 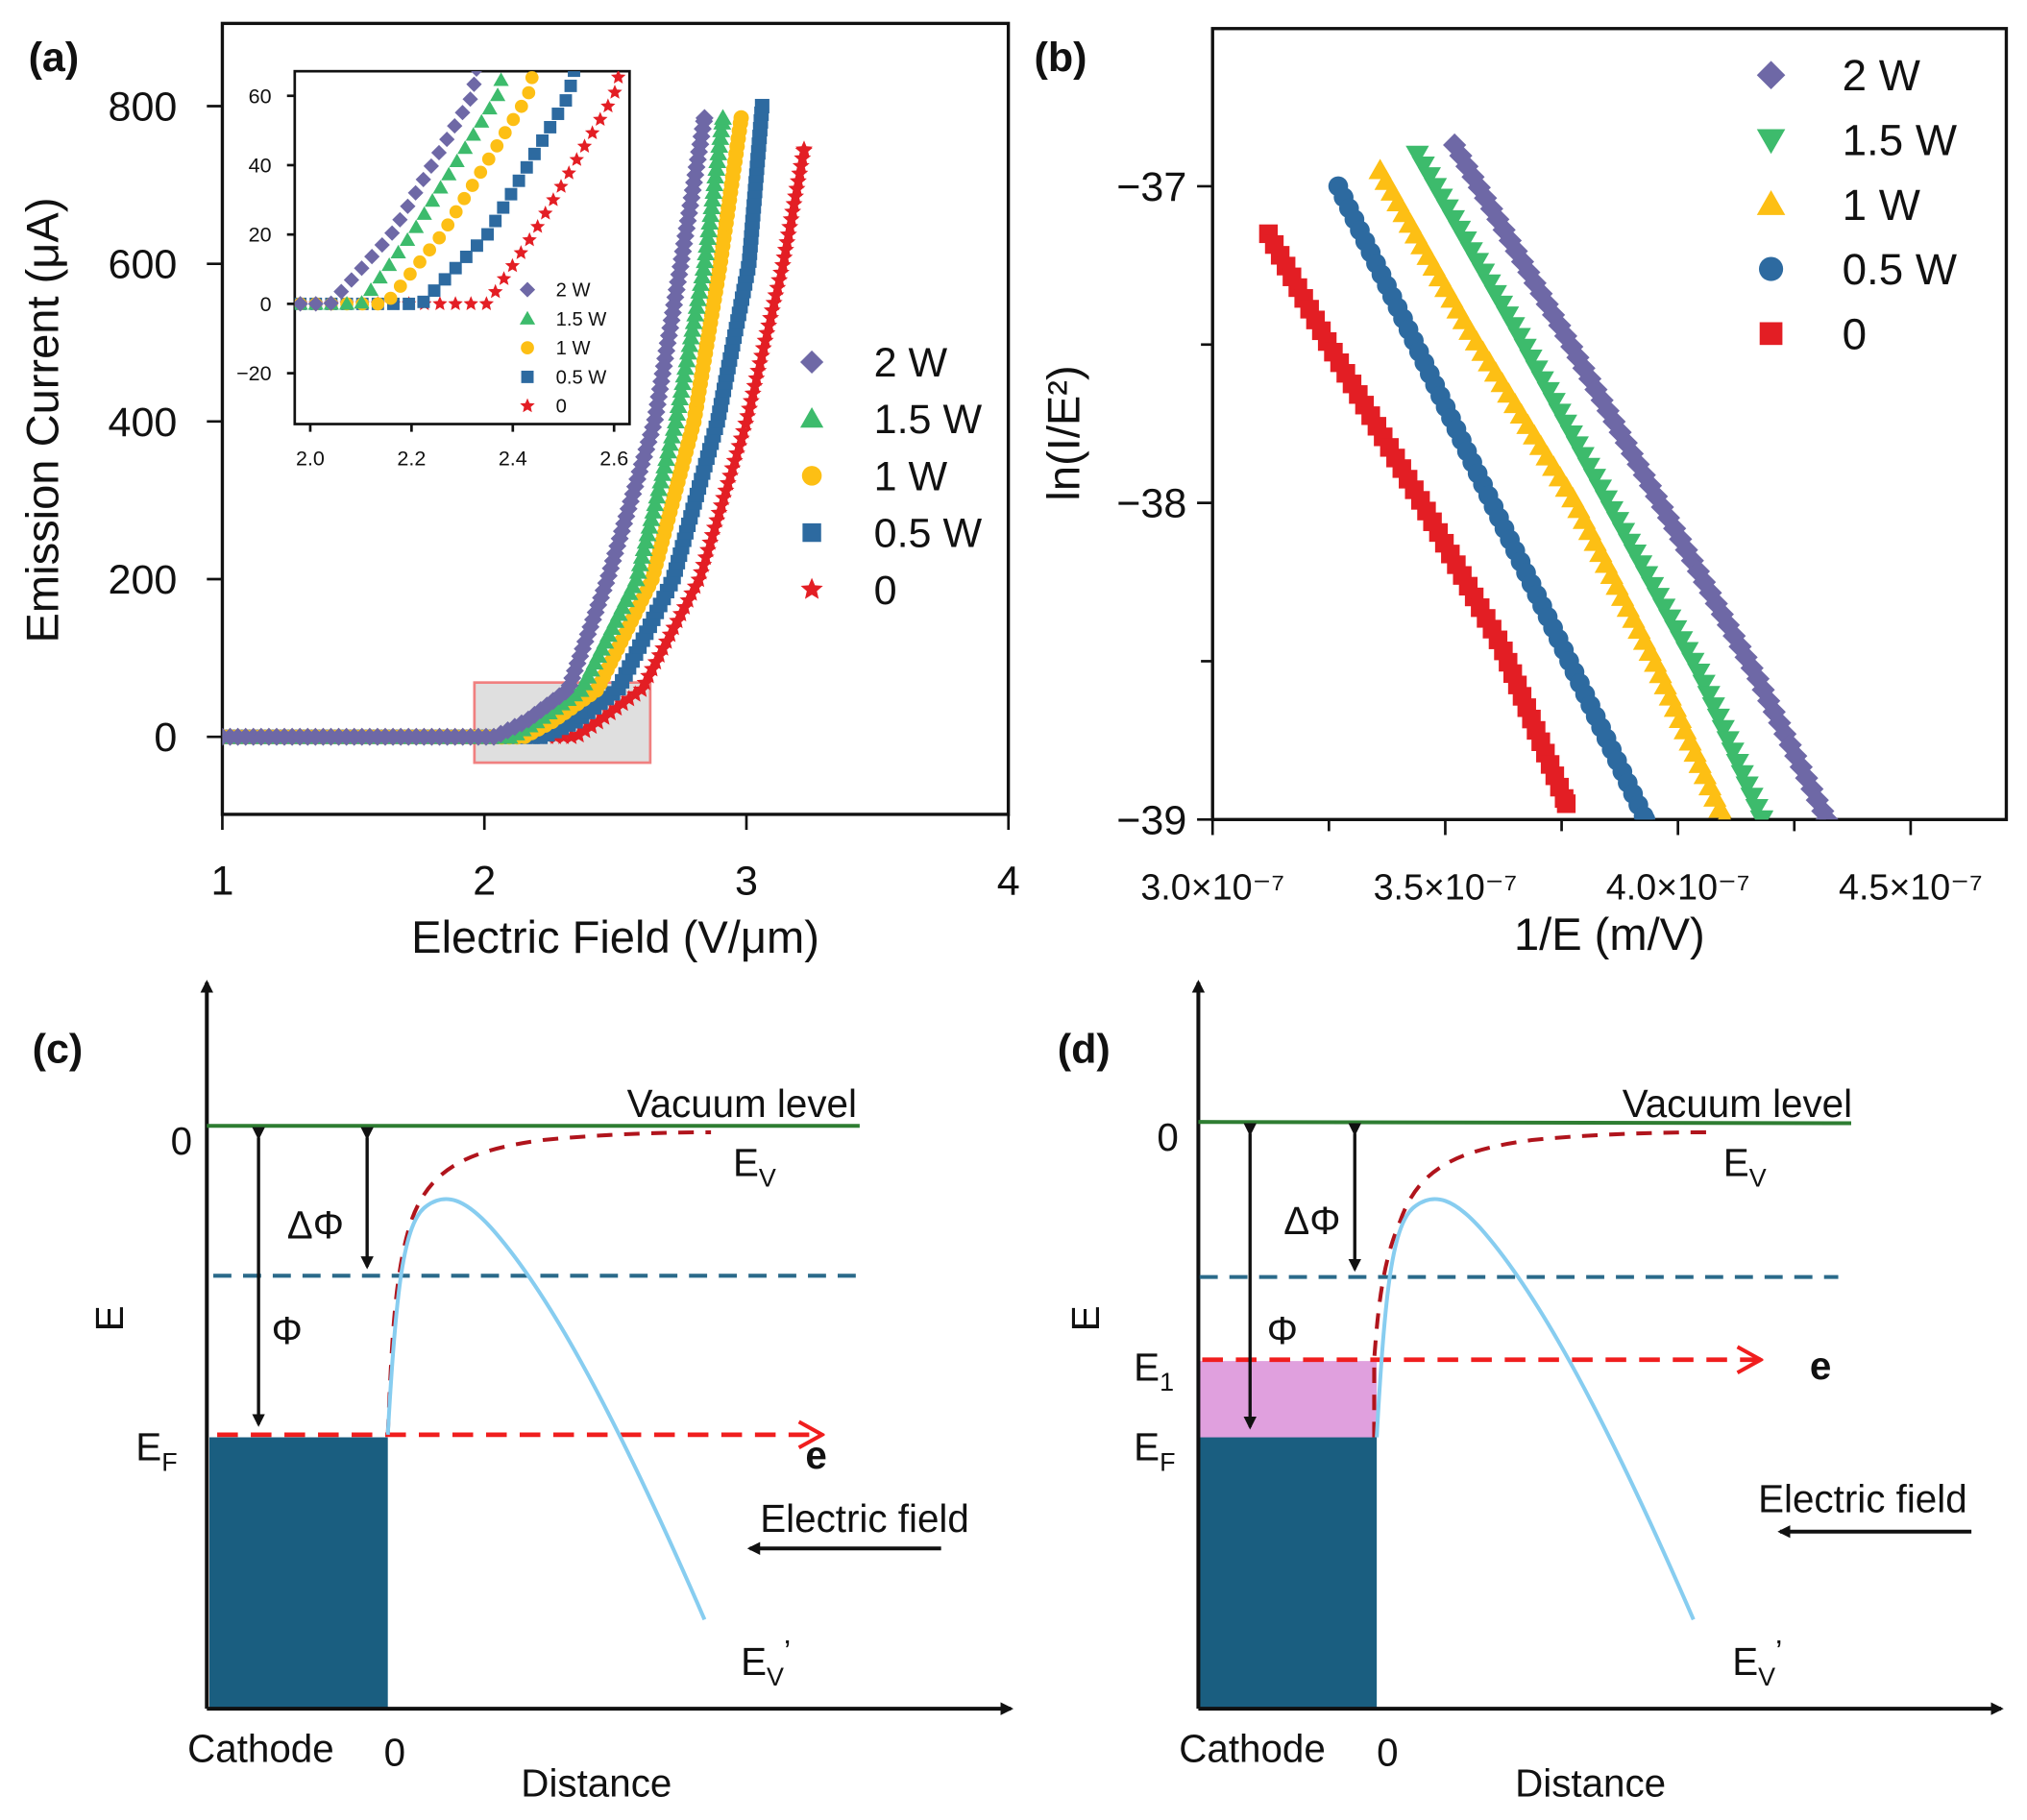 What do you see at coordinates (254, 374) in the screenshot?
I see `y-tick-label: −20` at bounding box center [254, 374].